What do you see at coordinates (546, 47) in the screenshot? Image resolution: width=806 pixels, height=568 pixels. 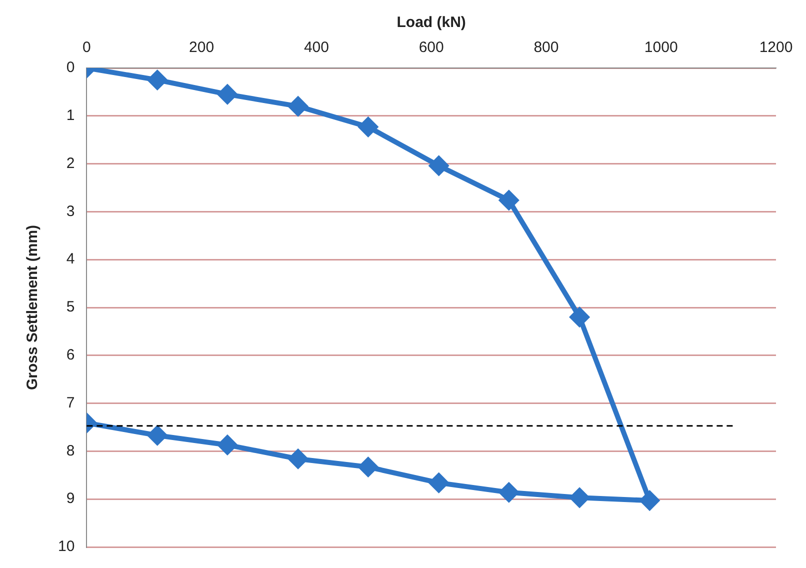 I see `x-tick-label: 800` at bounding box center [546, 47].